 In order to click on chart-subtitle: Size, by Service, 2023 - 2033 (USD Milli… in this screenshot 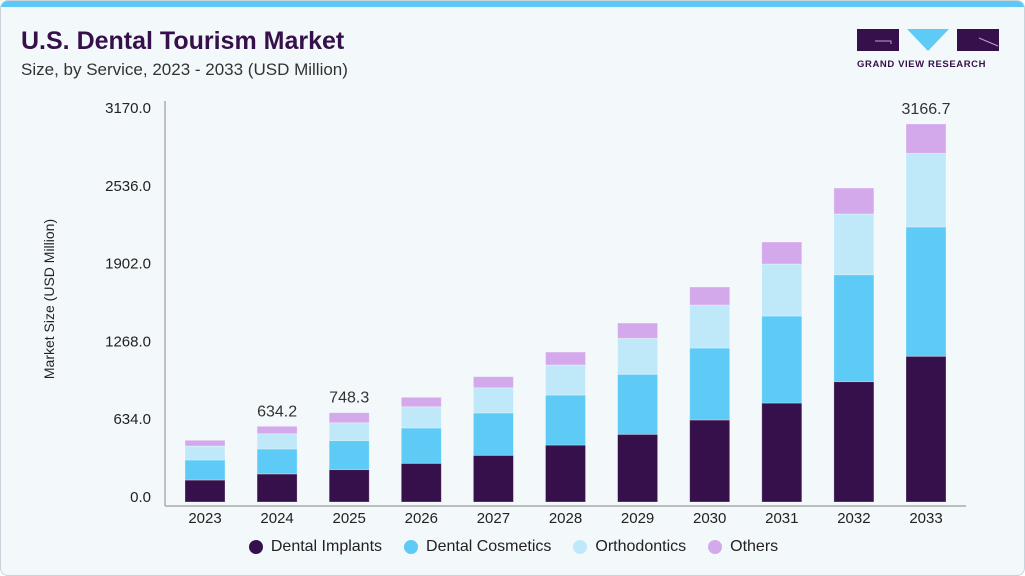, I will do `click(184, 69)`.